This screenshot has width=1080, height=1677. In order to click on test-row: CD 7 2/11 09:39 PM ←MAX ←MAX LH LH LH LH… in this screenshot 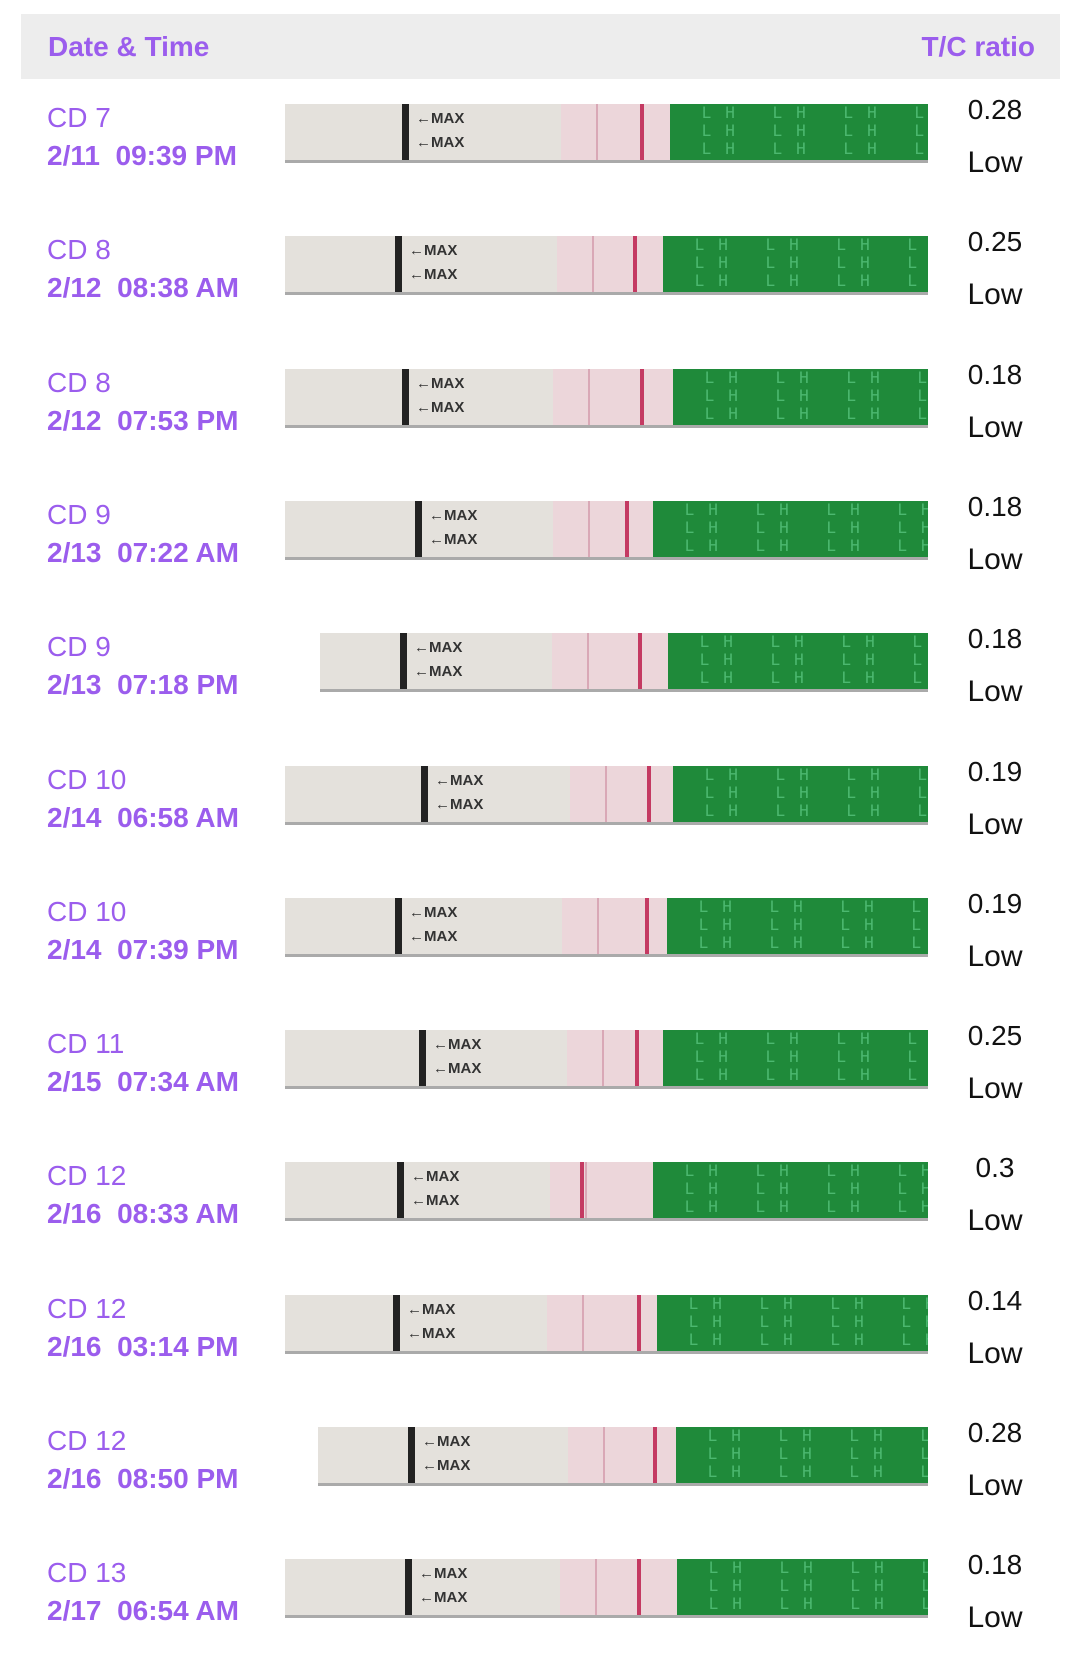, I will do `click(540, 156)`.